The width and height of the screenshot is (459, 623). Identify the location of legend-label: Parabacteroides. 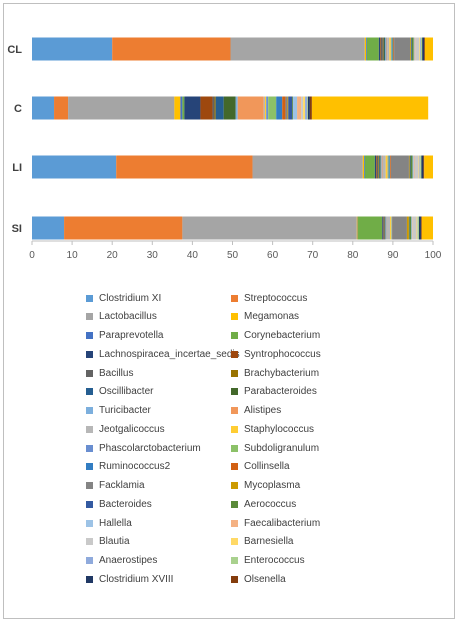
(280, 392).